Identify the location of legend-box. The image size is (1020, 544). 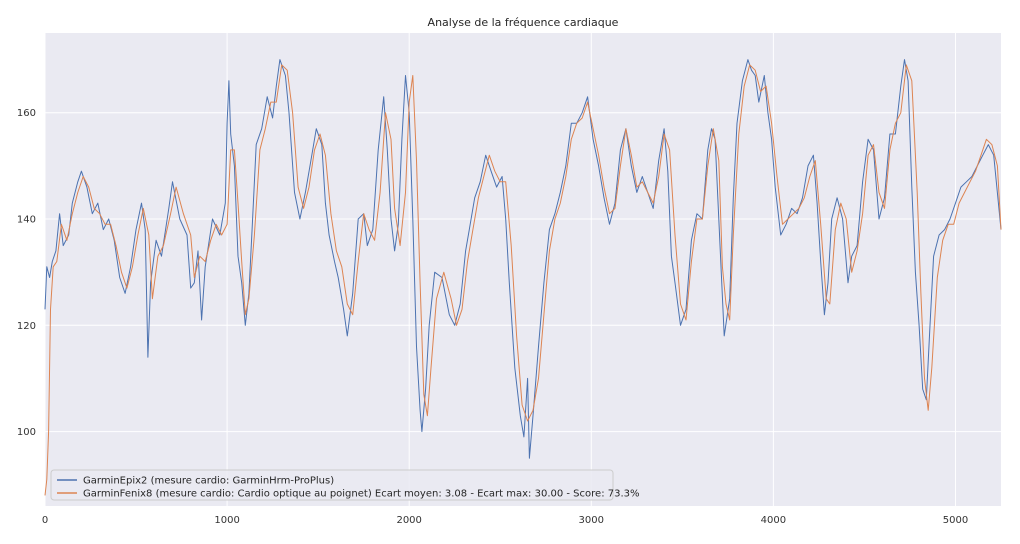
(332, 485).